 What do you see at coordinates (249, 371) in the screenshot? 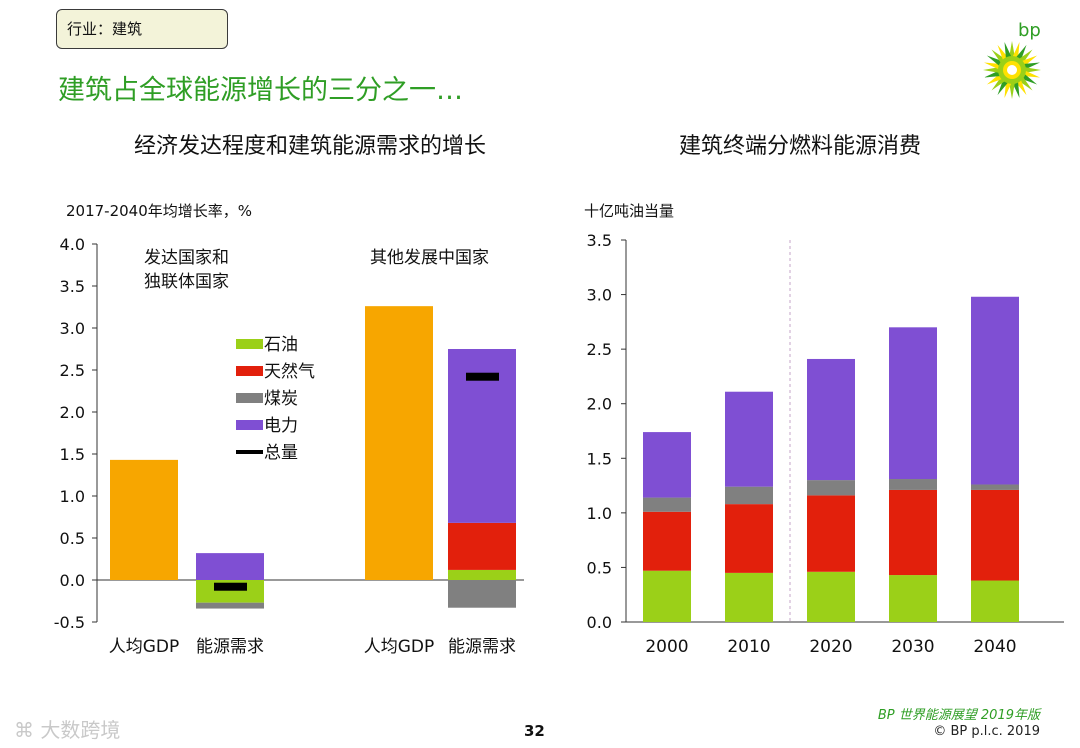
I see `legend-swatch-gas` at bounding box center [249, 371].